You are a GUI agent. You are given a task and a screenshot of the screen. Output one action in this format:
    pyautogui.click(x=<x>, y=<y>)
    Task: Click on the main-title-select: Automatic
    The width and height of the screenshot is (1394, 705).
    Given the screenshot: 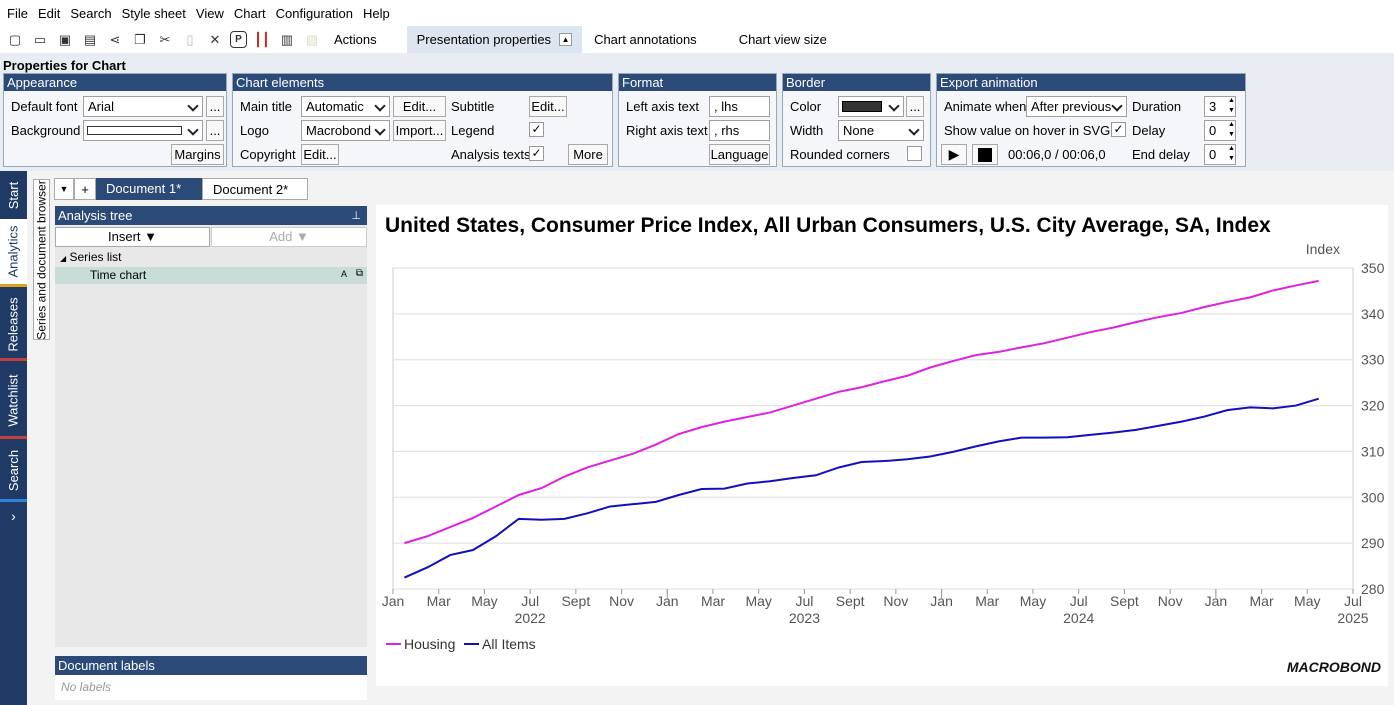 What is the action you would take?
    pyautogui.click(x=345, y=106)
    